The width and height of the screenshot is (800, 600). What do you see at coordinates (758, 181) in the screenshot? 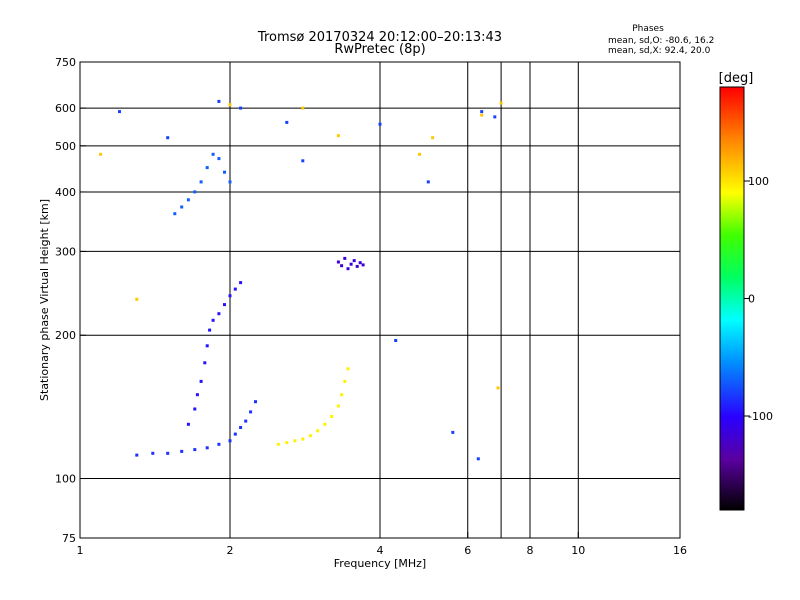
I see `colorbar-tick-label-2: 100` at bounding box center [758, 181].